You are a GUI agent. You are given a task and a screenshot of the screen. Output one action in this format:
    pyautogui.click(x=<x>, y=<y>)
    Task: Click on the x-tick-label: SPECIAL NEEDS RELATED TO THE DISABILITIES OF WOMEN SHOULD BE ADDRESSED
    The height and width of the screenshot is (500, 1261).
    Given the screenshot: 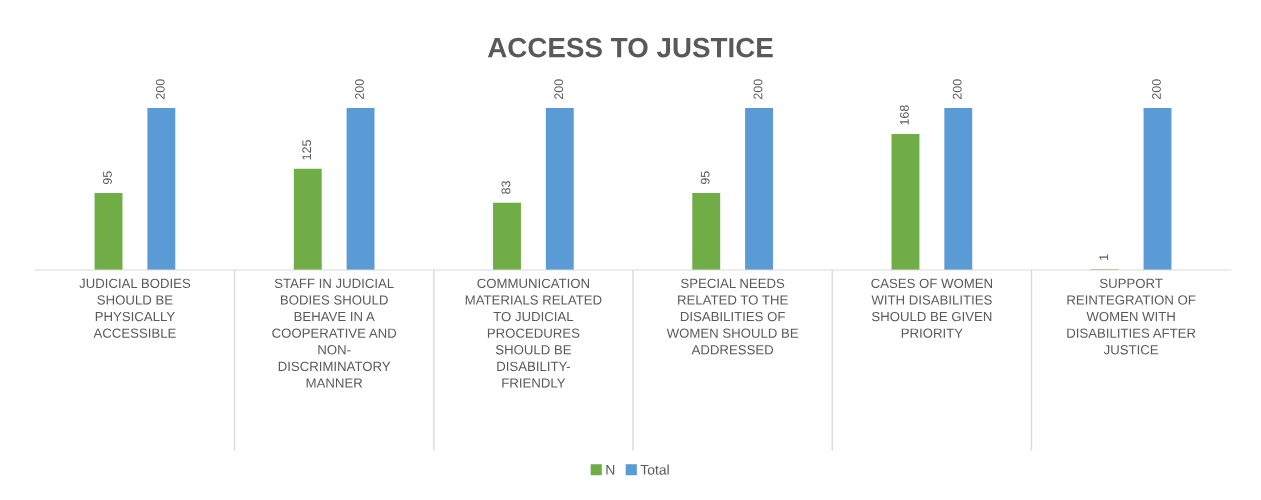 What is the action you would take?
    pyautogui.click(x=732, y=316)
    